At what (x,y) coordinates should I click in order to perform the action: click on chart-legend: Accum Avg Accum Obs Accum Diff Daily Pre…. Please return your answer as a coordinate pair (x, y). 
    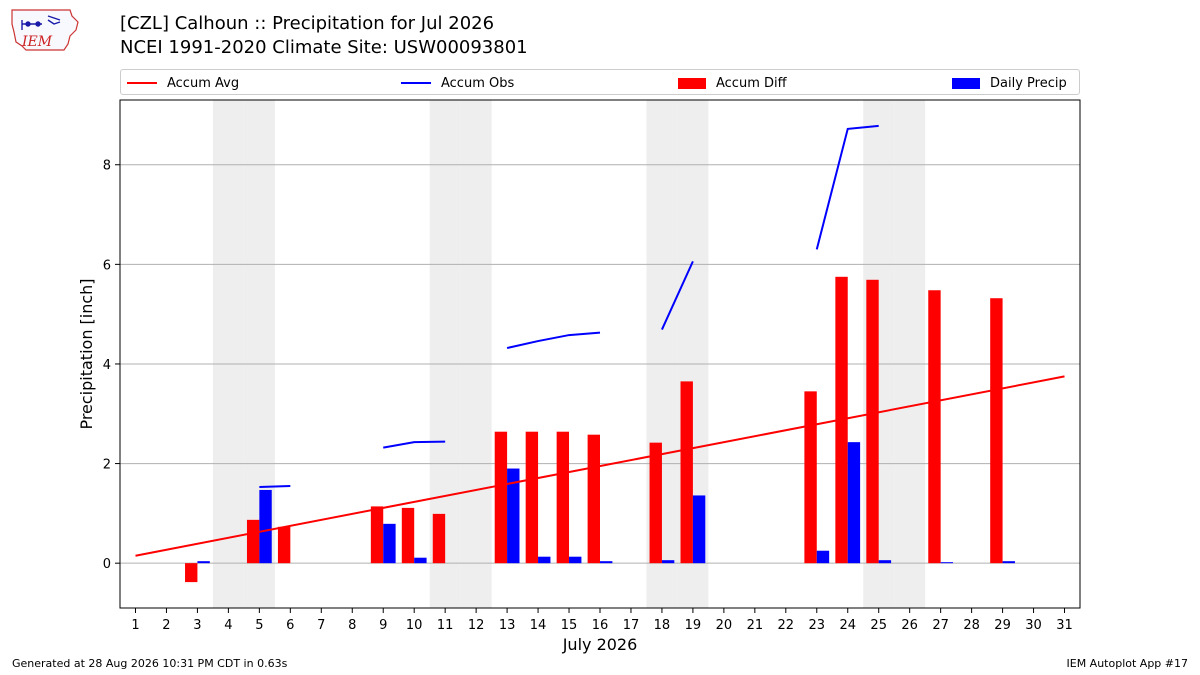
    Looking at the image, I should click on (600, 82).